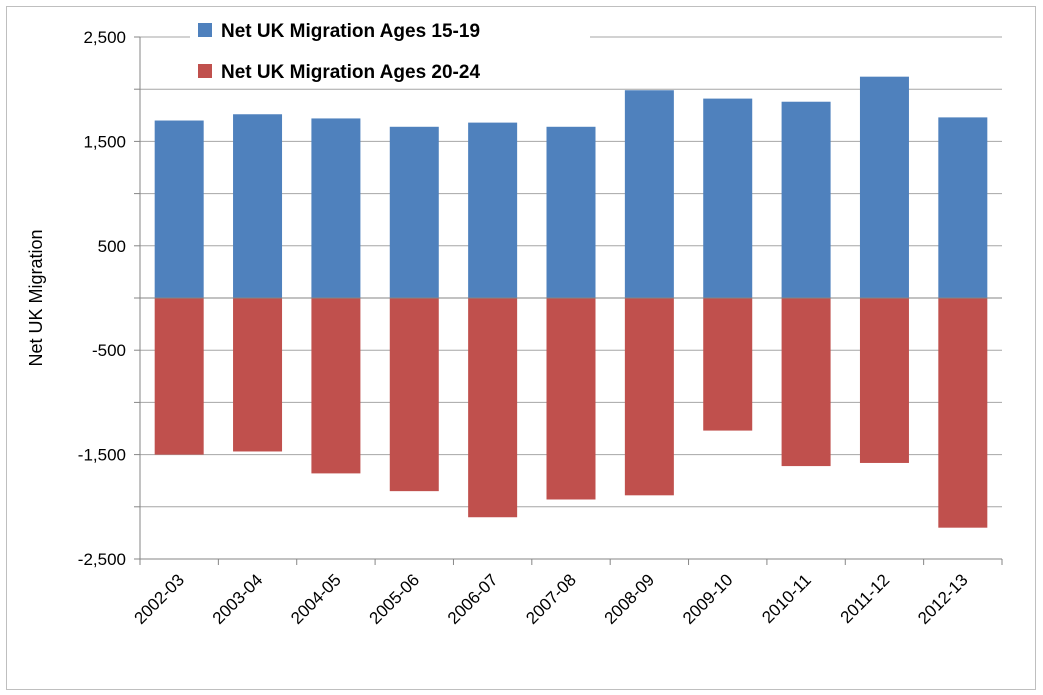  I want to click on y-axis-title: Net UK Migration, so click(36, 297).